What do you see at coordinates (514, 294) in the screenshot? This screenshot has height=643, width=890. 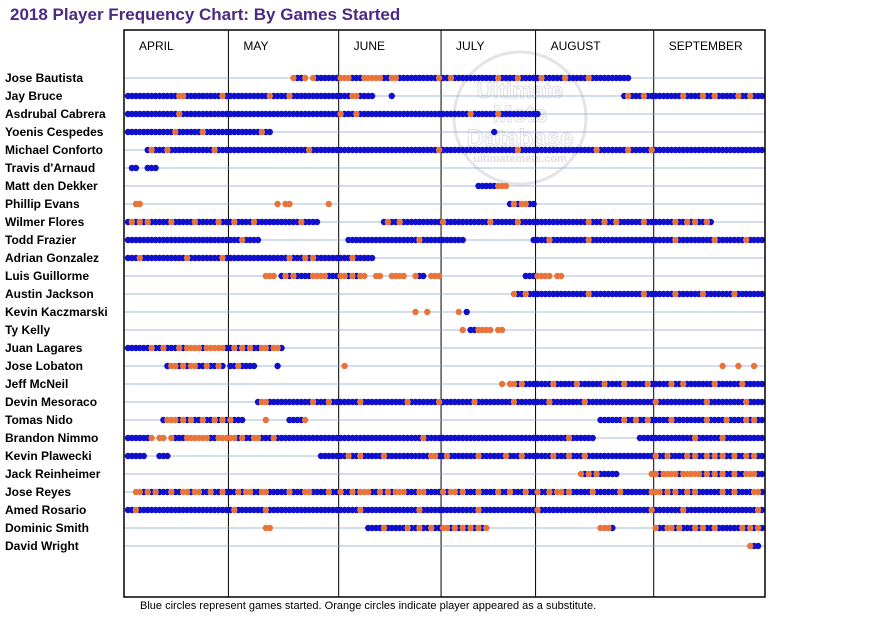 I see `sub-dot-austin-jackson-g99` at bounding box center [514, 294].